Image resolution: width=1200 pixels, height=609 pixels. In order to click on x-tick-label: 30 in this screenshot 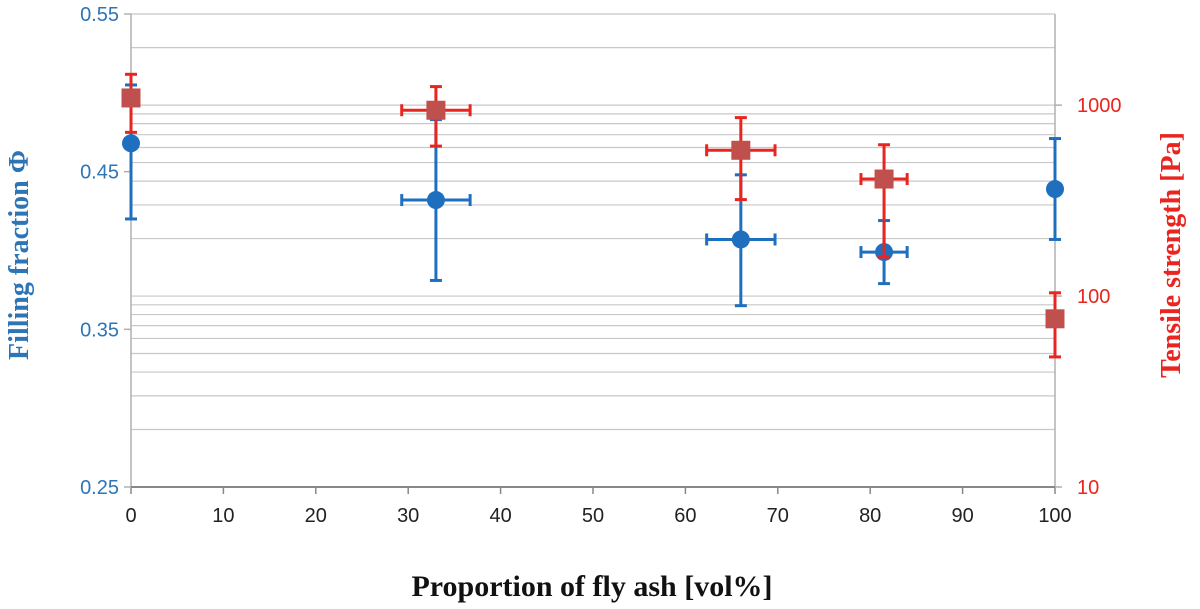, I will do `click(408, 516)`.